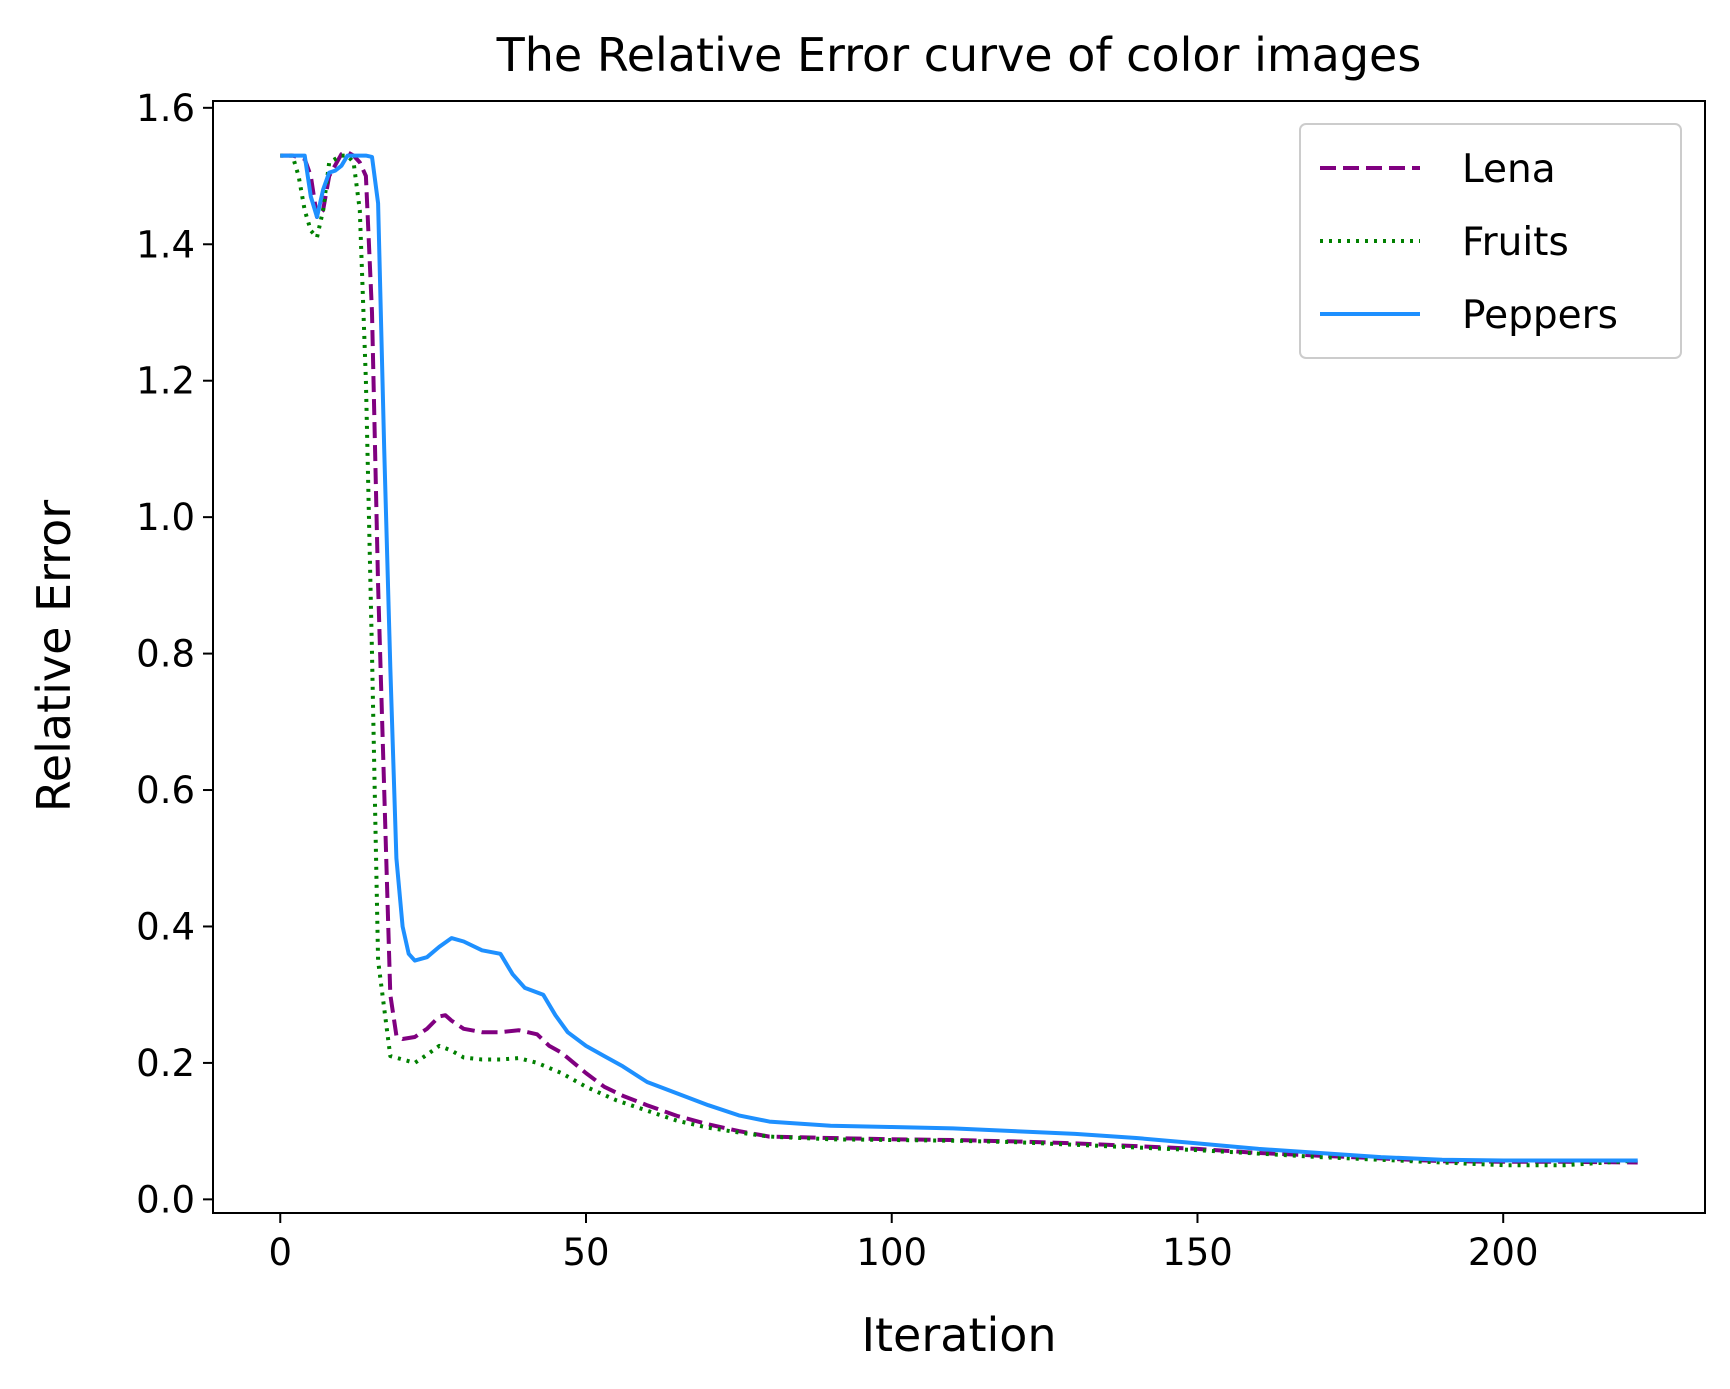 The height and width of the screenshot is (1389, 1730). Describe the element at coordinates (165, 654) in the screenshot. I see `y-tick-label: 0.8` at that location.